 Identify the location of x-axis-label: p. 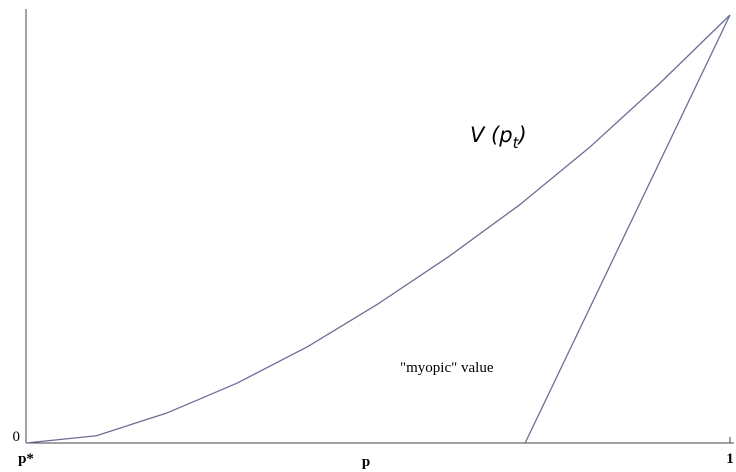
(366, 462).